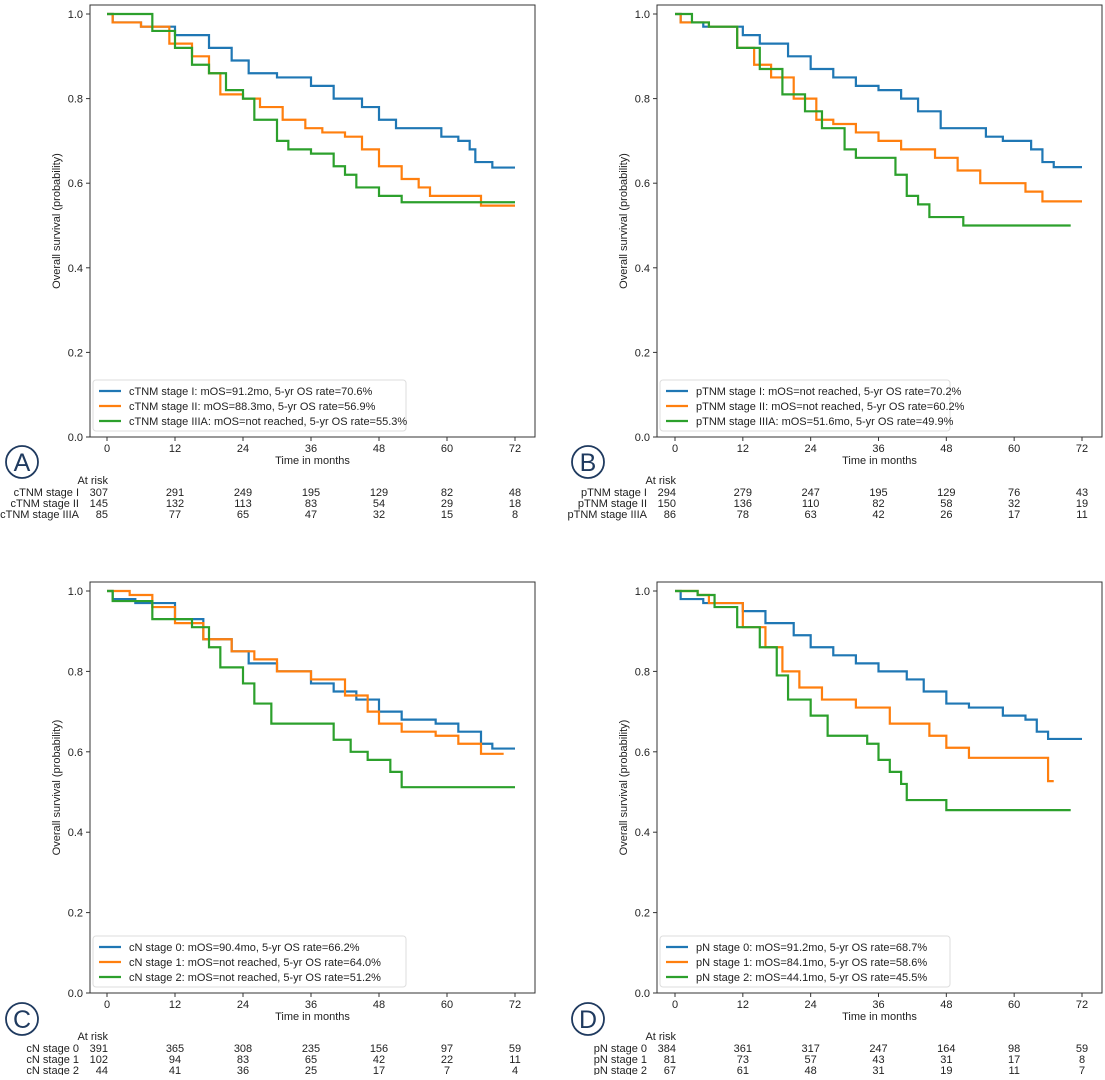 The width and height of the screenshot is (1105, 1080). Describe the element at coordinates (743, 515) in the screenshot. I see `at-risk-count: 78` at that location.